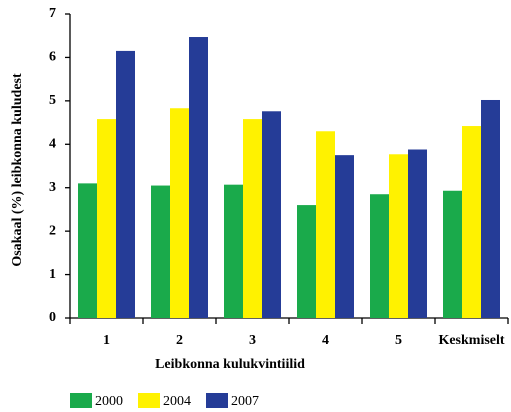 The image size is (511, 412). I want to click on y-tick-label: 4, so click(52, 144).